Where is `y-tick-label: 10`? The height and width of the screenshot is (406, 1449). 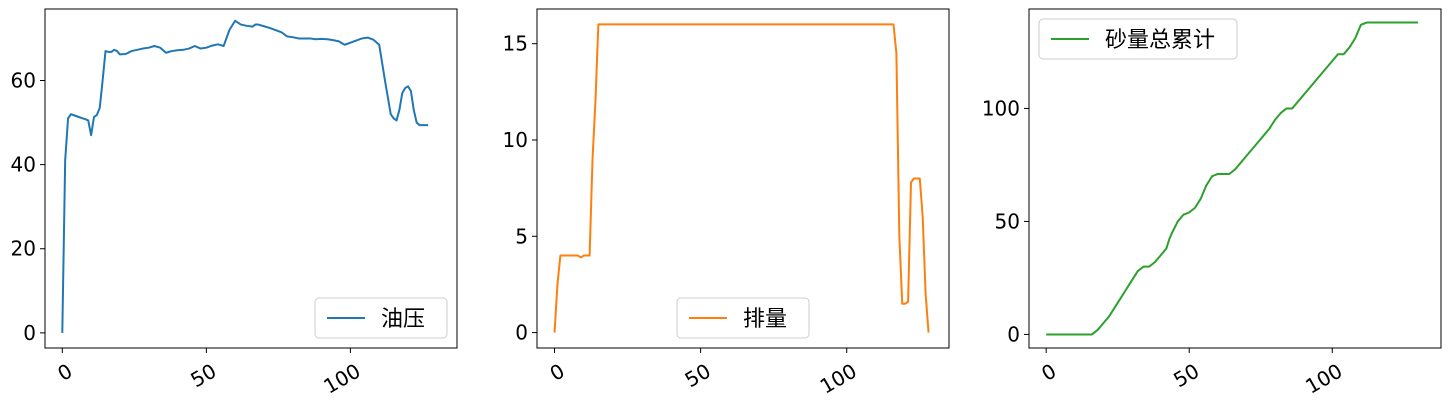 y-tick-label: 10 is located at coordinates (515, 140).